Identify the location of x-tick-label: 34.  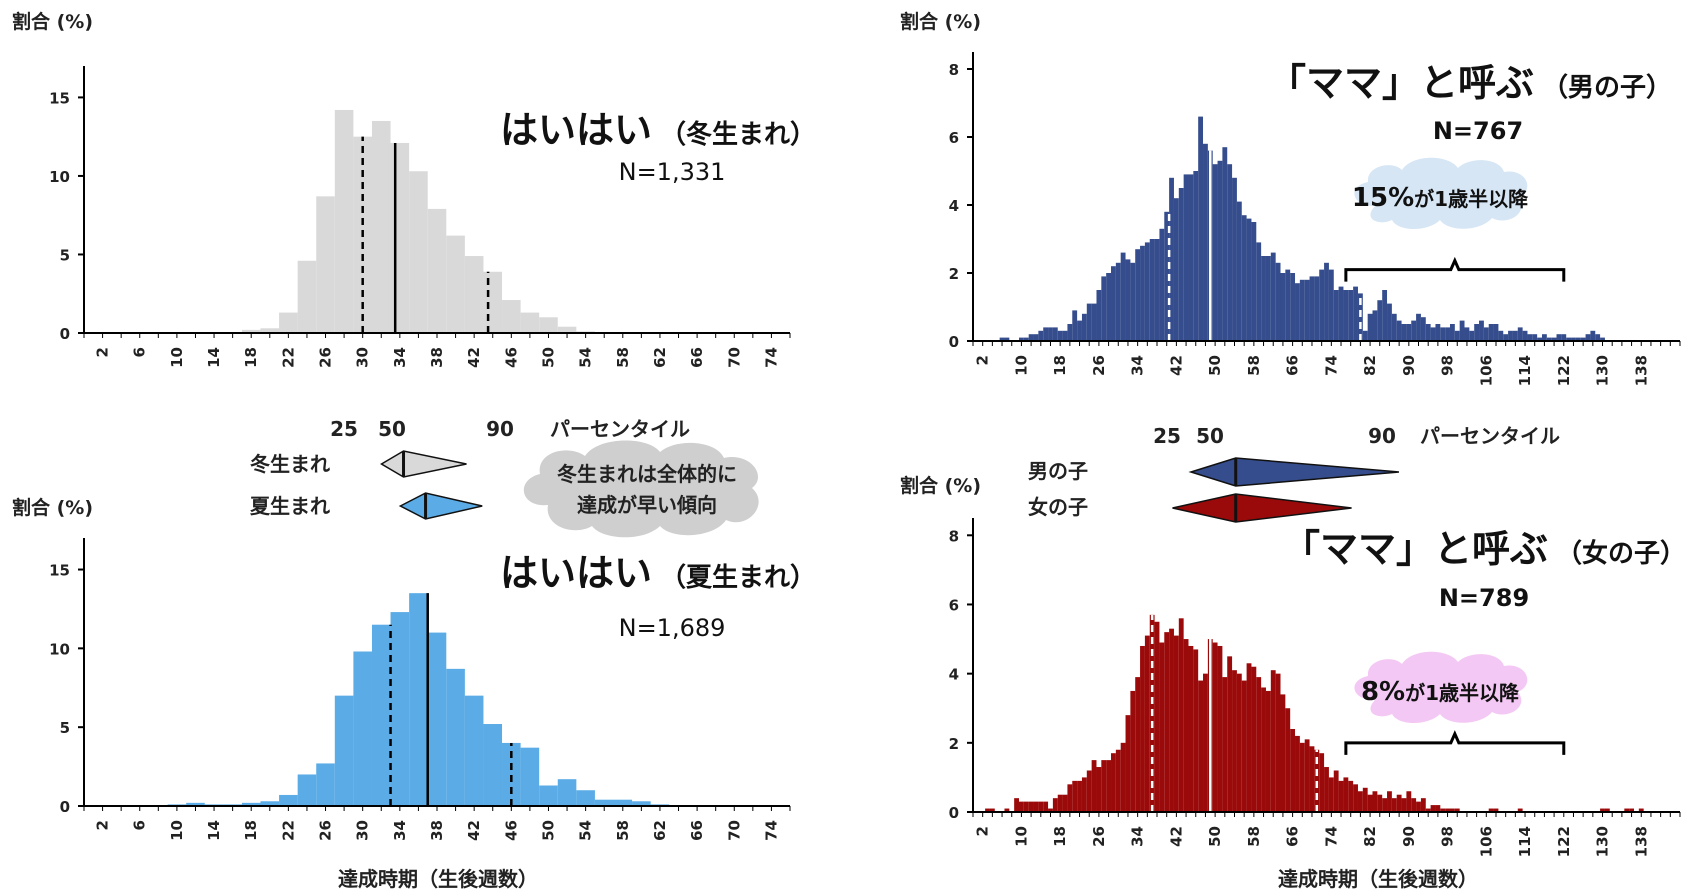
(1138, 365).